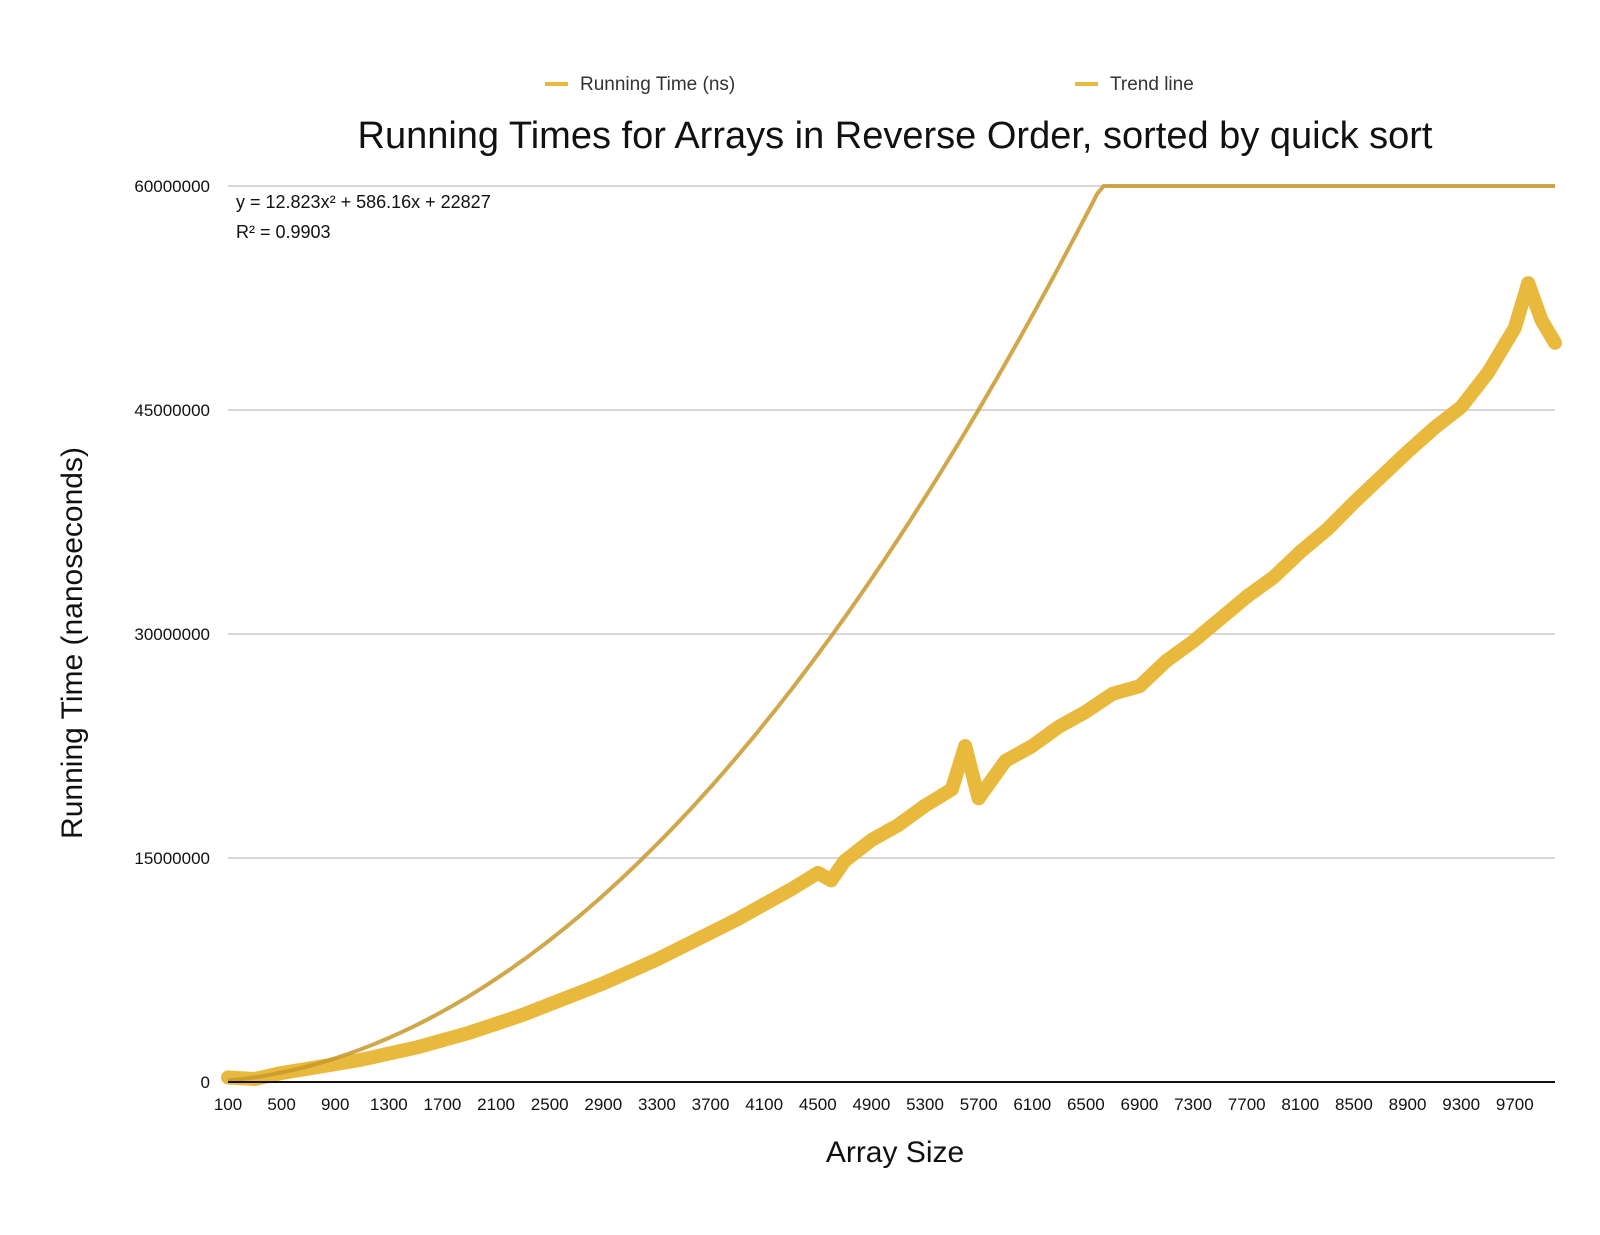  What do you see at coordinates (496, 1104) in the screenshot?
I see `x-tick-label: 2100` at bounding box center [496, 1104].